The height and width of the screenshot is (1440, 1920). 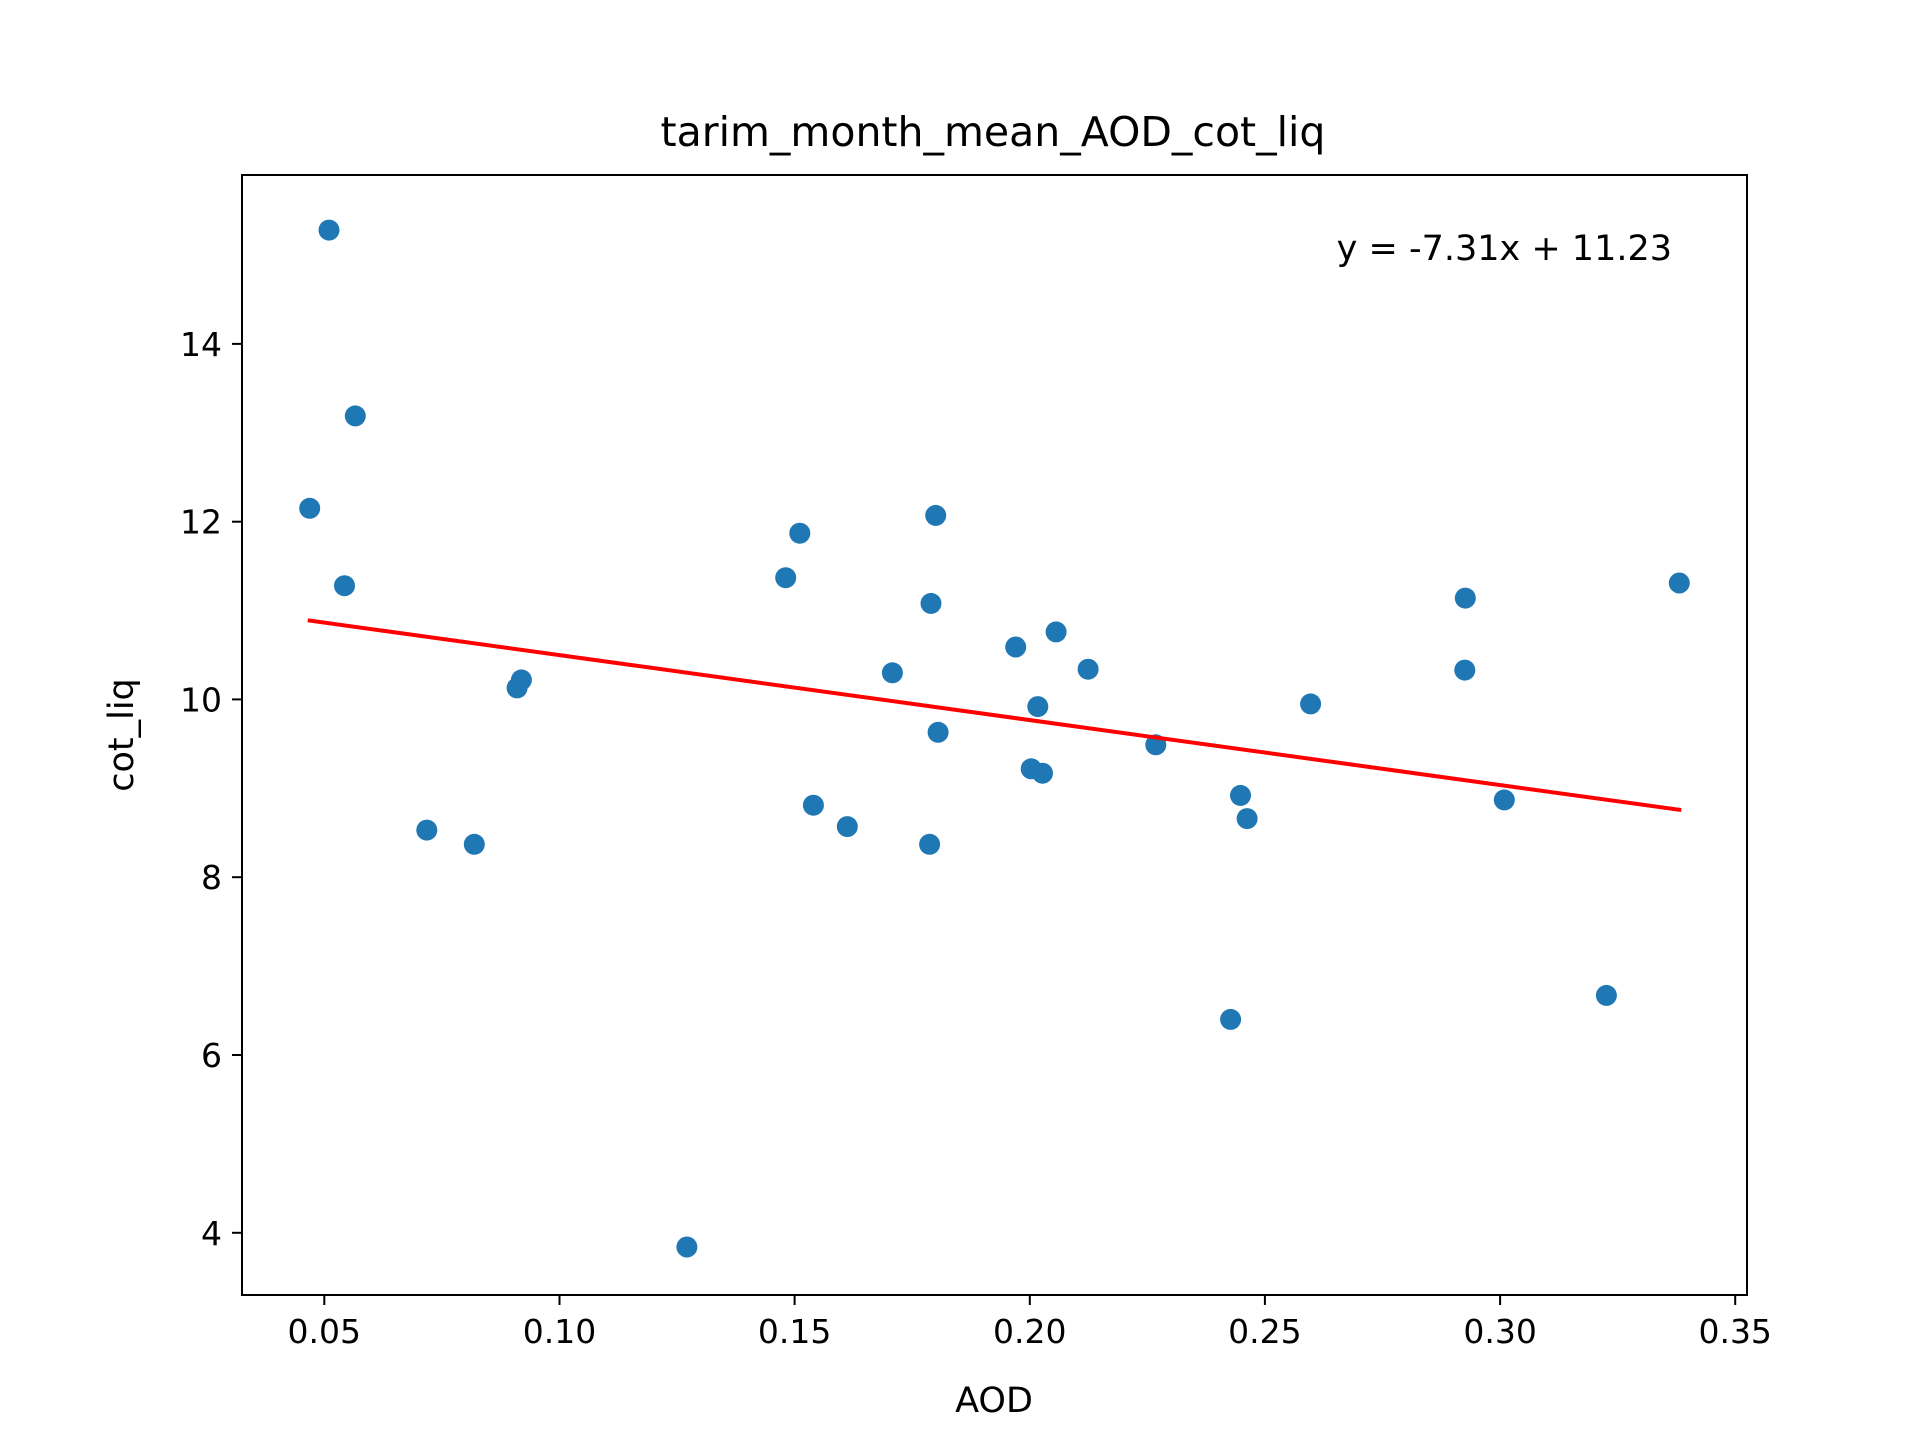 What do you see at coordinates (994, 1401) in the screenshot?
I see `x-axis-label: AOD` at bounding box center [994, 1401].